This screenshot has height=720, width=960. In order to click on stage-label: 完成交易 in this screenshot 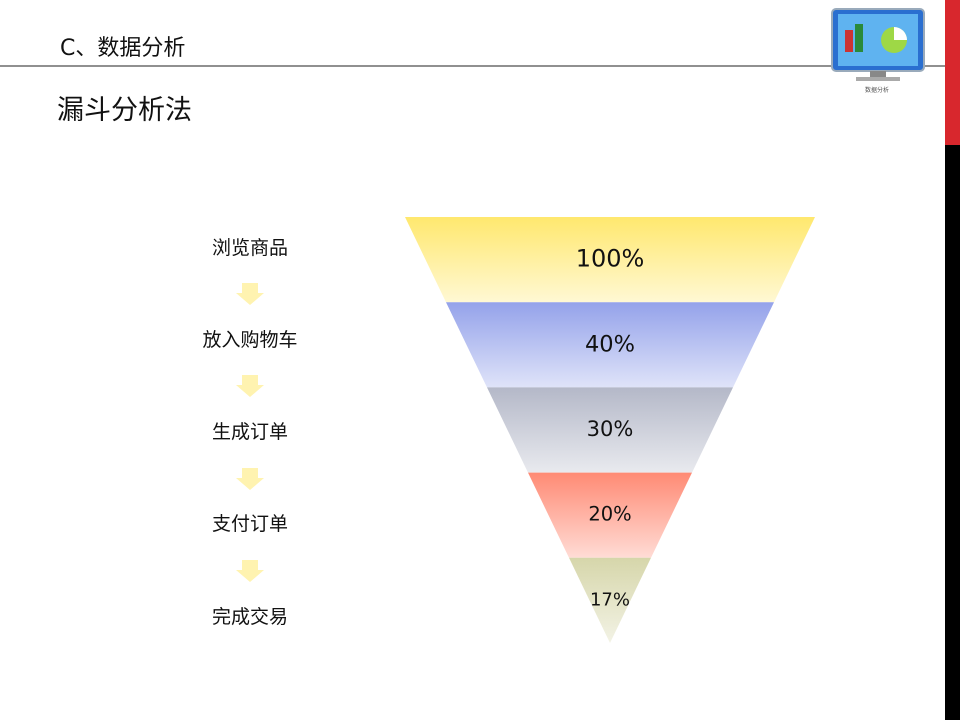, I will do `click(249, 617)`.